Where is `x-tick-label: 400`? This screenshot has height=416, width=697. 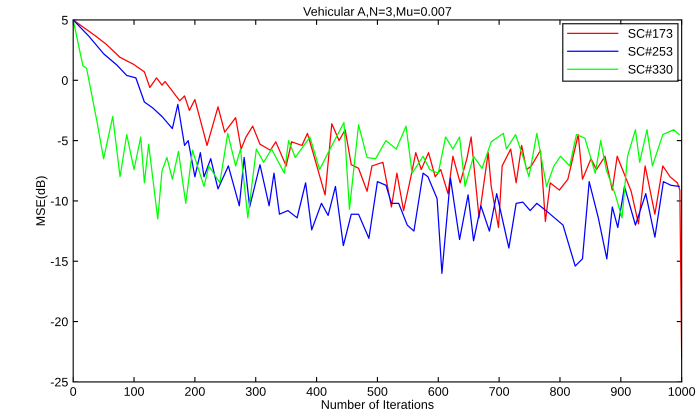 x-tick-label: 400 is located at coordinates (316, 391).